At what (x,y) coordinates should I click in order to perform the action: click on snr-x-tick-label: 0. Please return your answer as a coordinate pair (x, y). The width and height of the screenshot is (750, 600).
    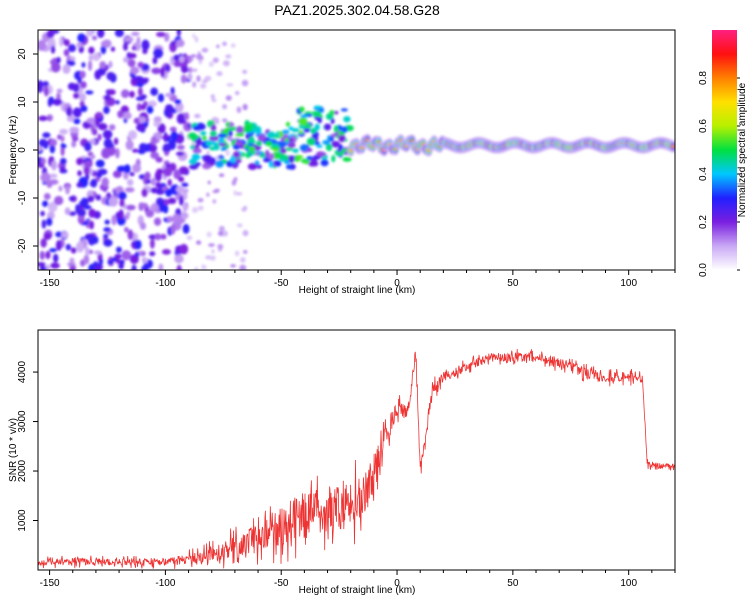
    Looking at the image, I should click on (397, 583).